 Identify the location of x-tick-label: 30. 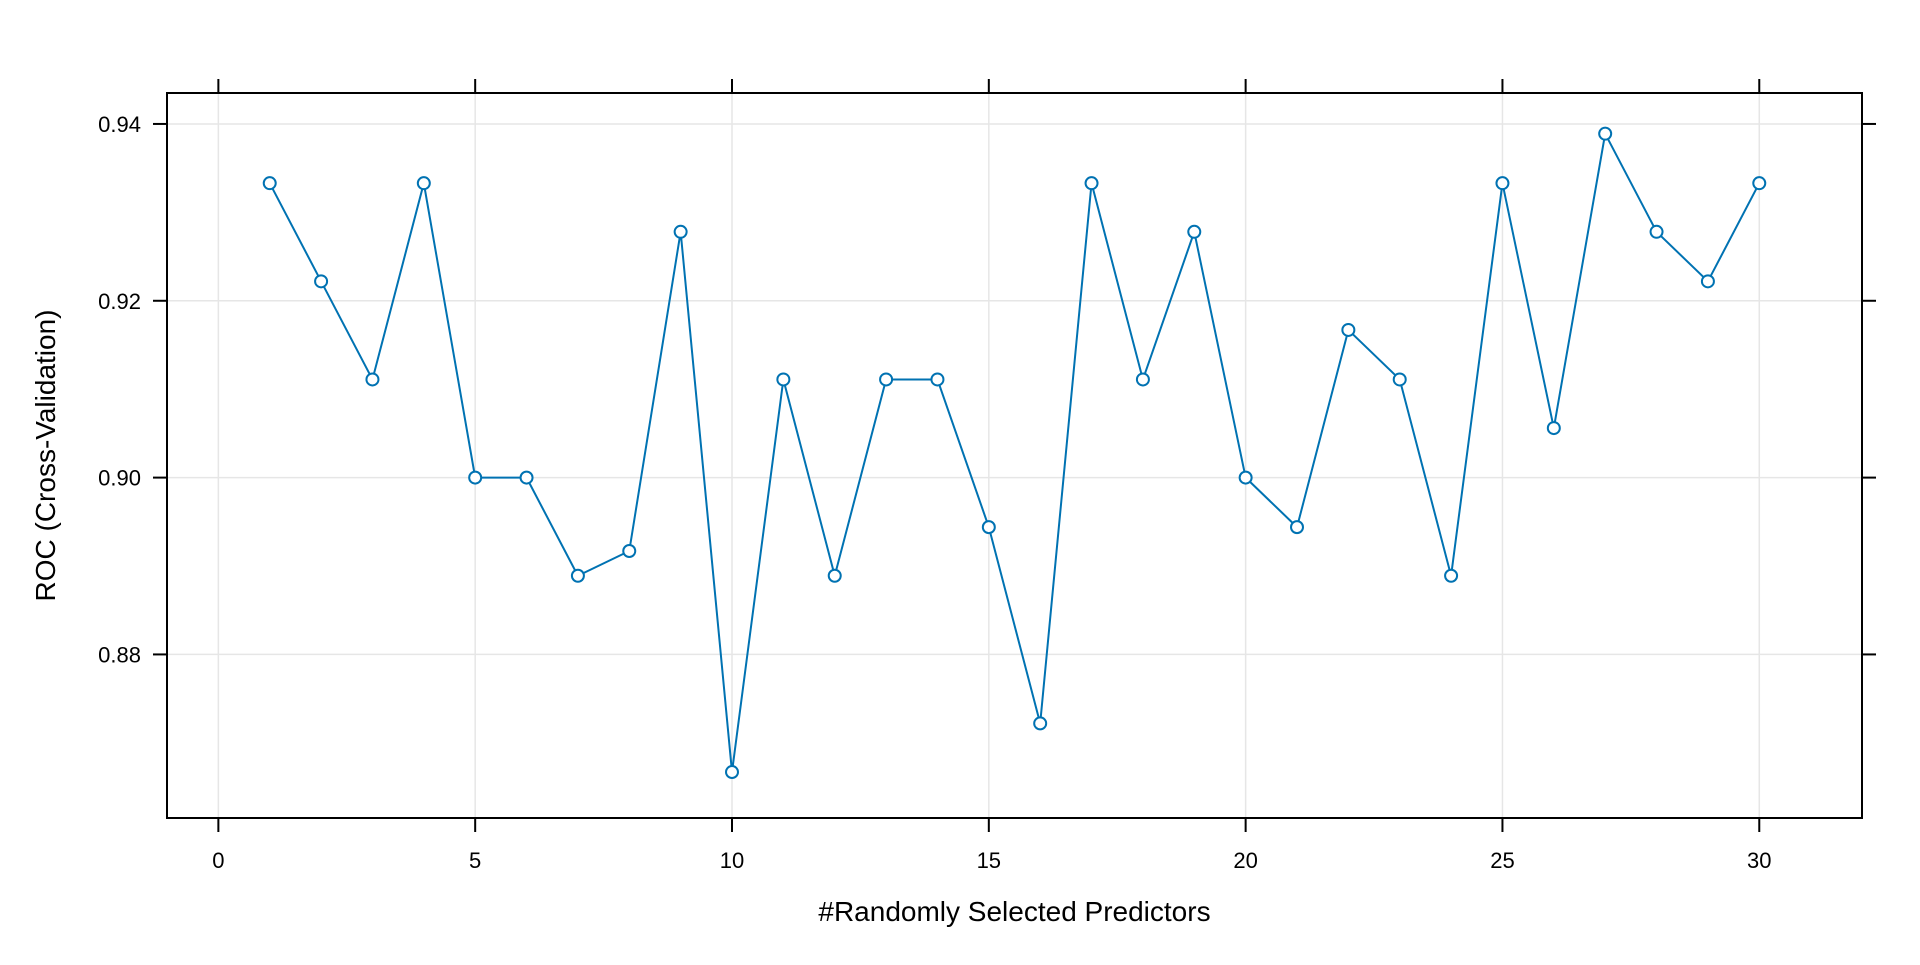
(1759, 860).